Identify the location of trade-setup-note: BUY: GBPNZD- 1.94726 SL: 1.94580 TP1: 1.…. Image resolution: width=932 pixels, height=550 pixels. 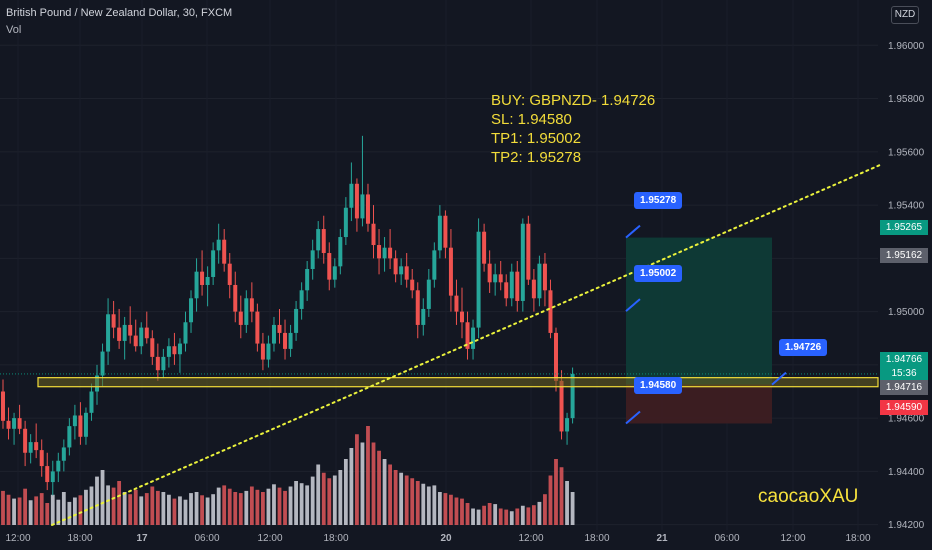
(573, 129).